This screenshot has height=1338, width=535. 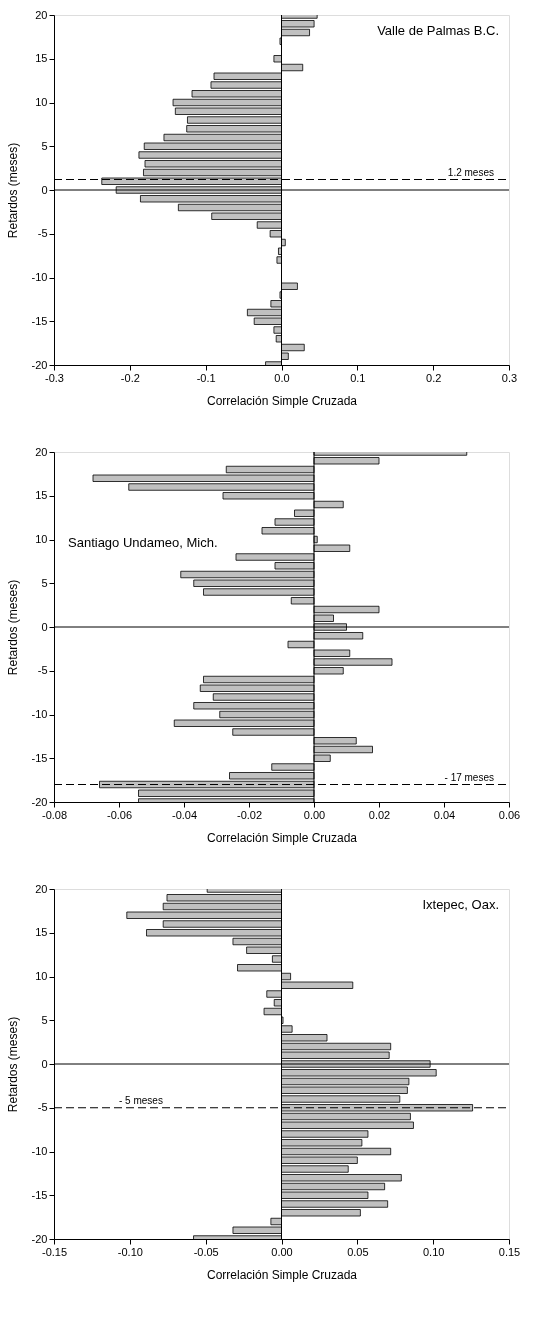 I want to click on x-tick-label: 0.15, so click(x=509, y=1251).